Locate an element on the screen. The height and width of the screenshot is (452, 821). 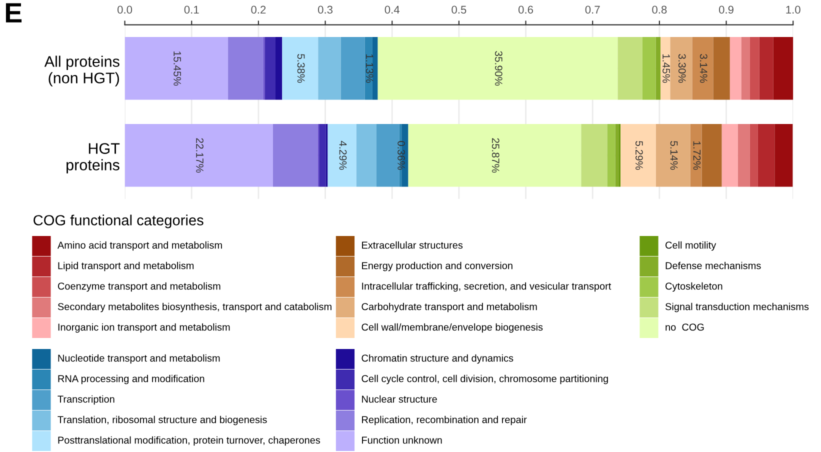
x-tick-label: 0.1 is located at coordinates (191, 10).